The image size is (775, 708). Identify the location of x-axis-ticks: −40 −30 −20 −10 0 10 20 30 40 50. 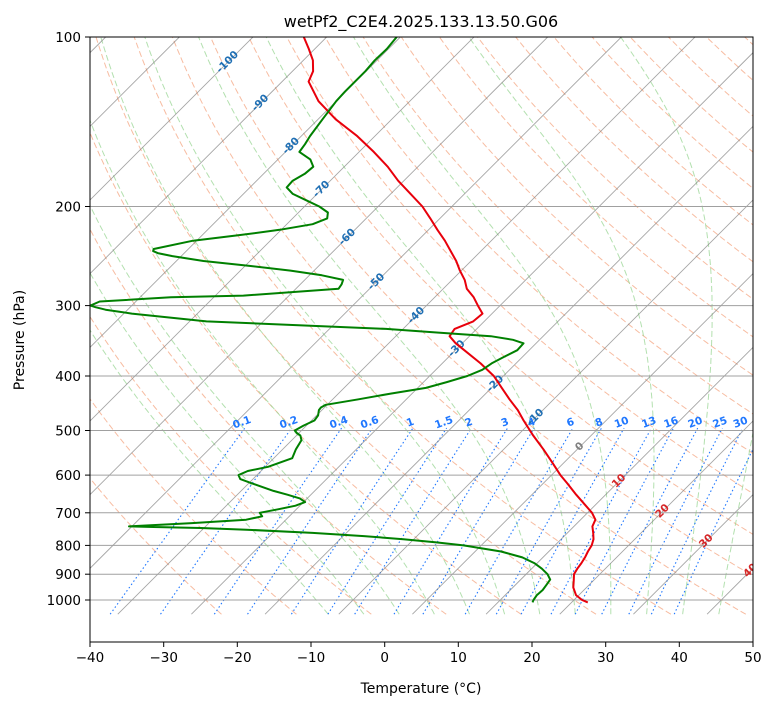
(419, 654).